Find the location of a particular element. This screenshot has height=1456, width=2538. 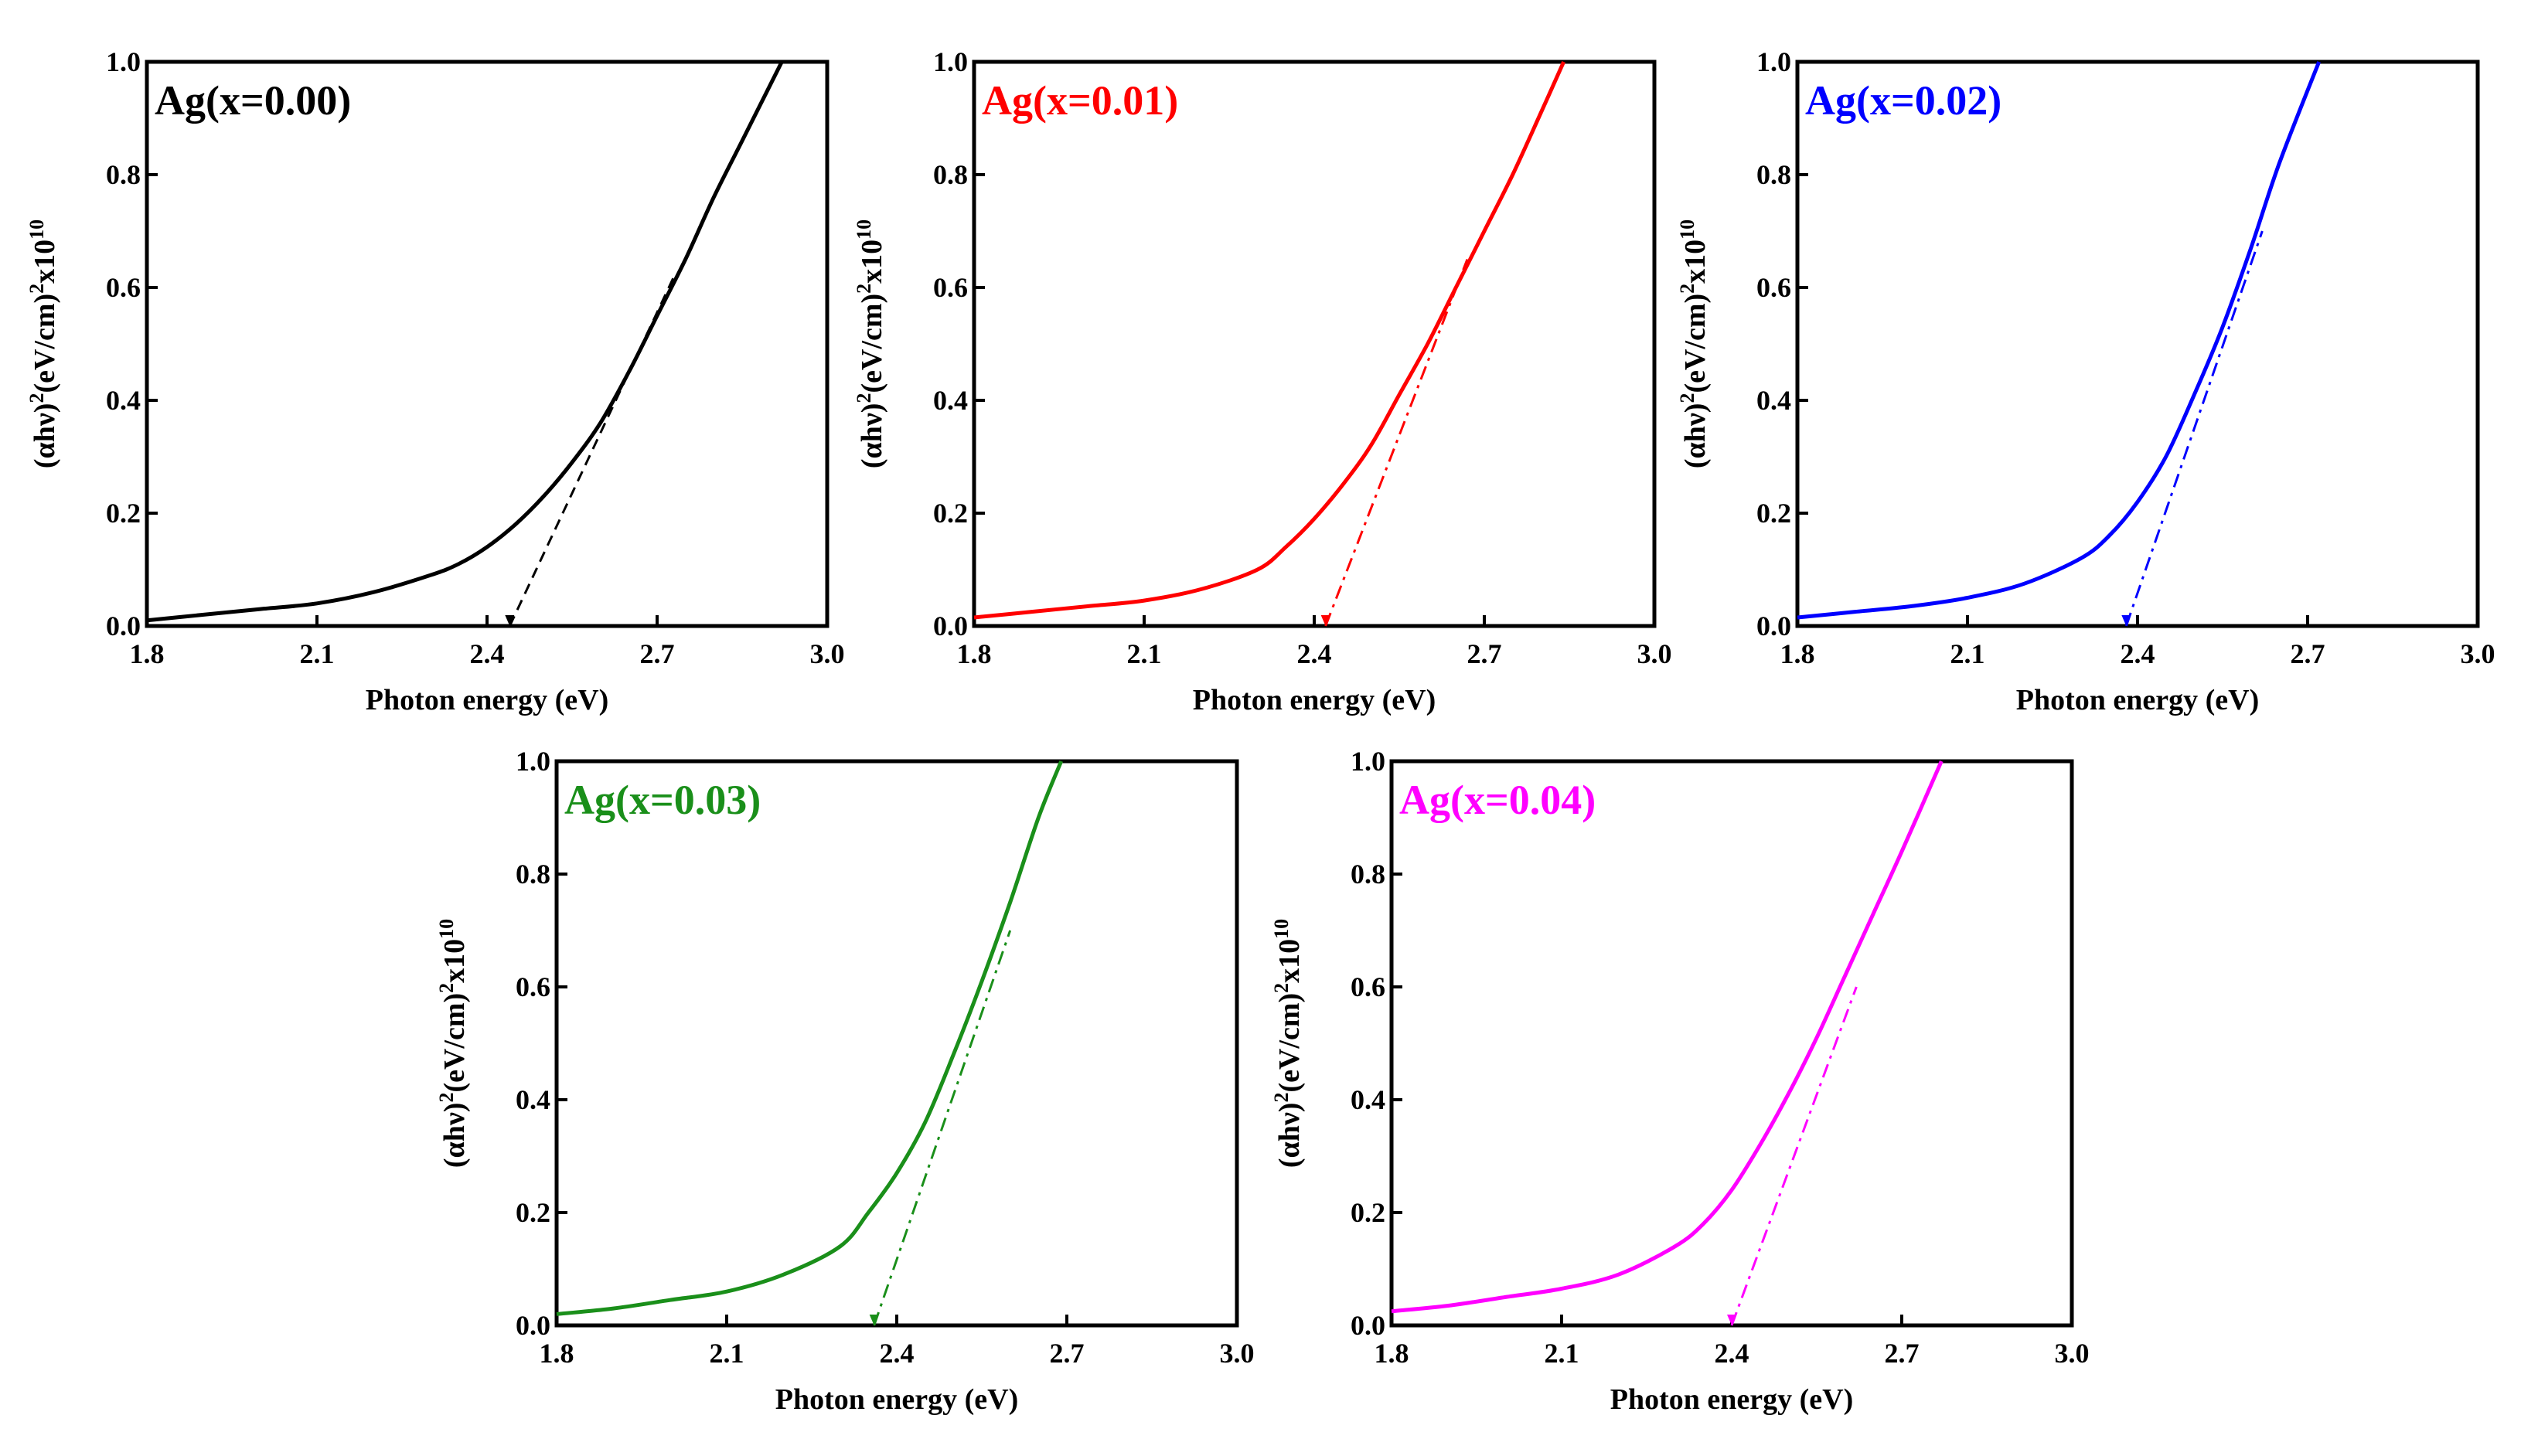

panel-title: Ag(x=0.03) is located at coordinates (662, 800).